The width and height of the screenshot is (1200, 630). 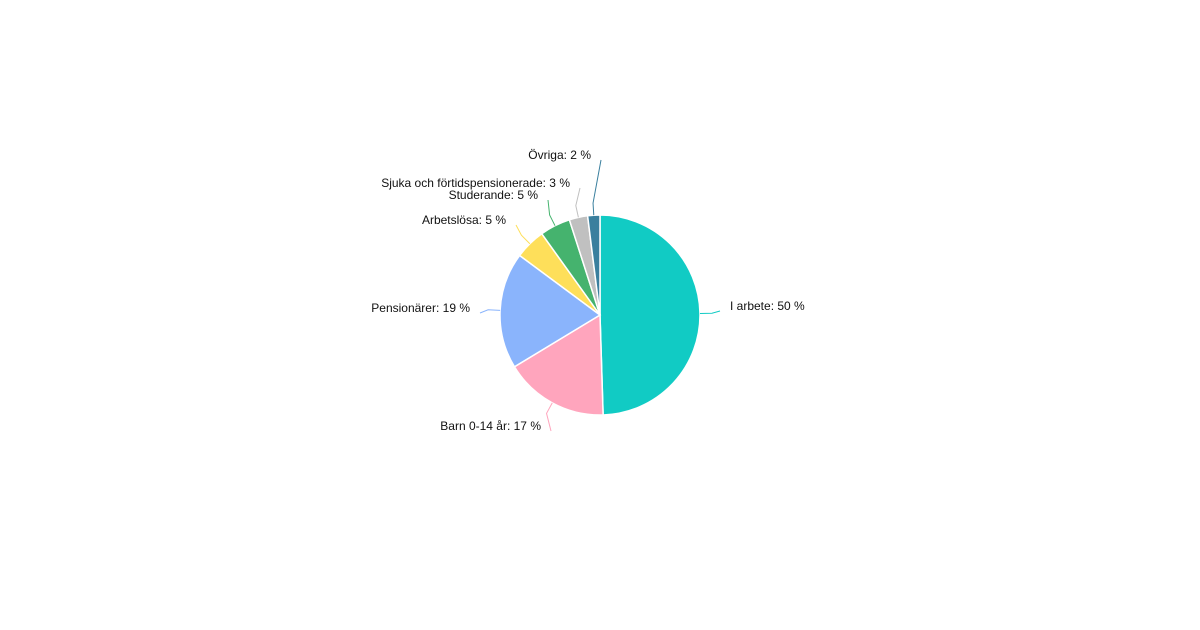 What do you see at coordinates (767, 306) in the screenshot?
I see `data-label: I arbete: 50 %` at bounding box center [767, 306].